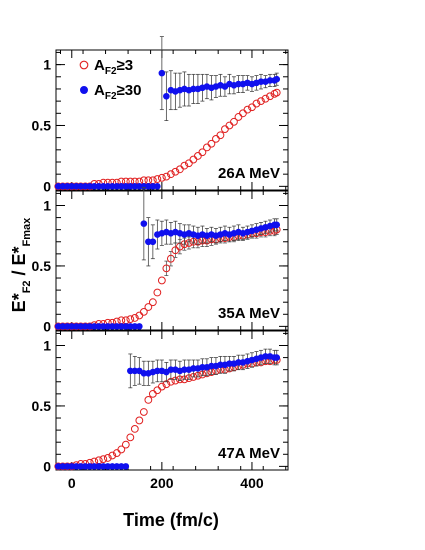 This screenshot has width=425, height=550. I want to click on legend: AF2≥3 AF2≥30, so click(110, 79).